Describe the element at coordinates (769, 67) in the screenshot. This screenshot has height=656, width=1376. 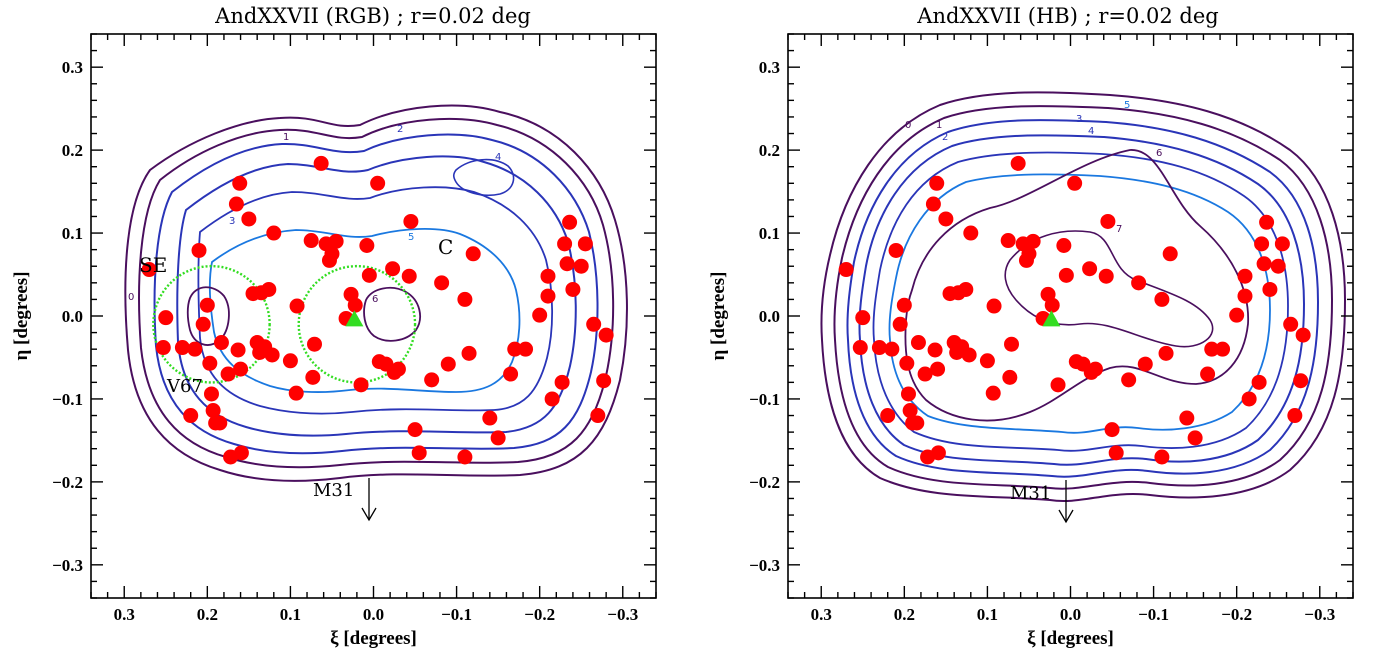
I see `y-tick-label: 0.3` at that location.